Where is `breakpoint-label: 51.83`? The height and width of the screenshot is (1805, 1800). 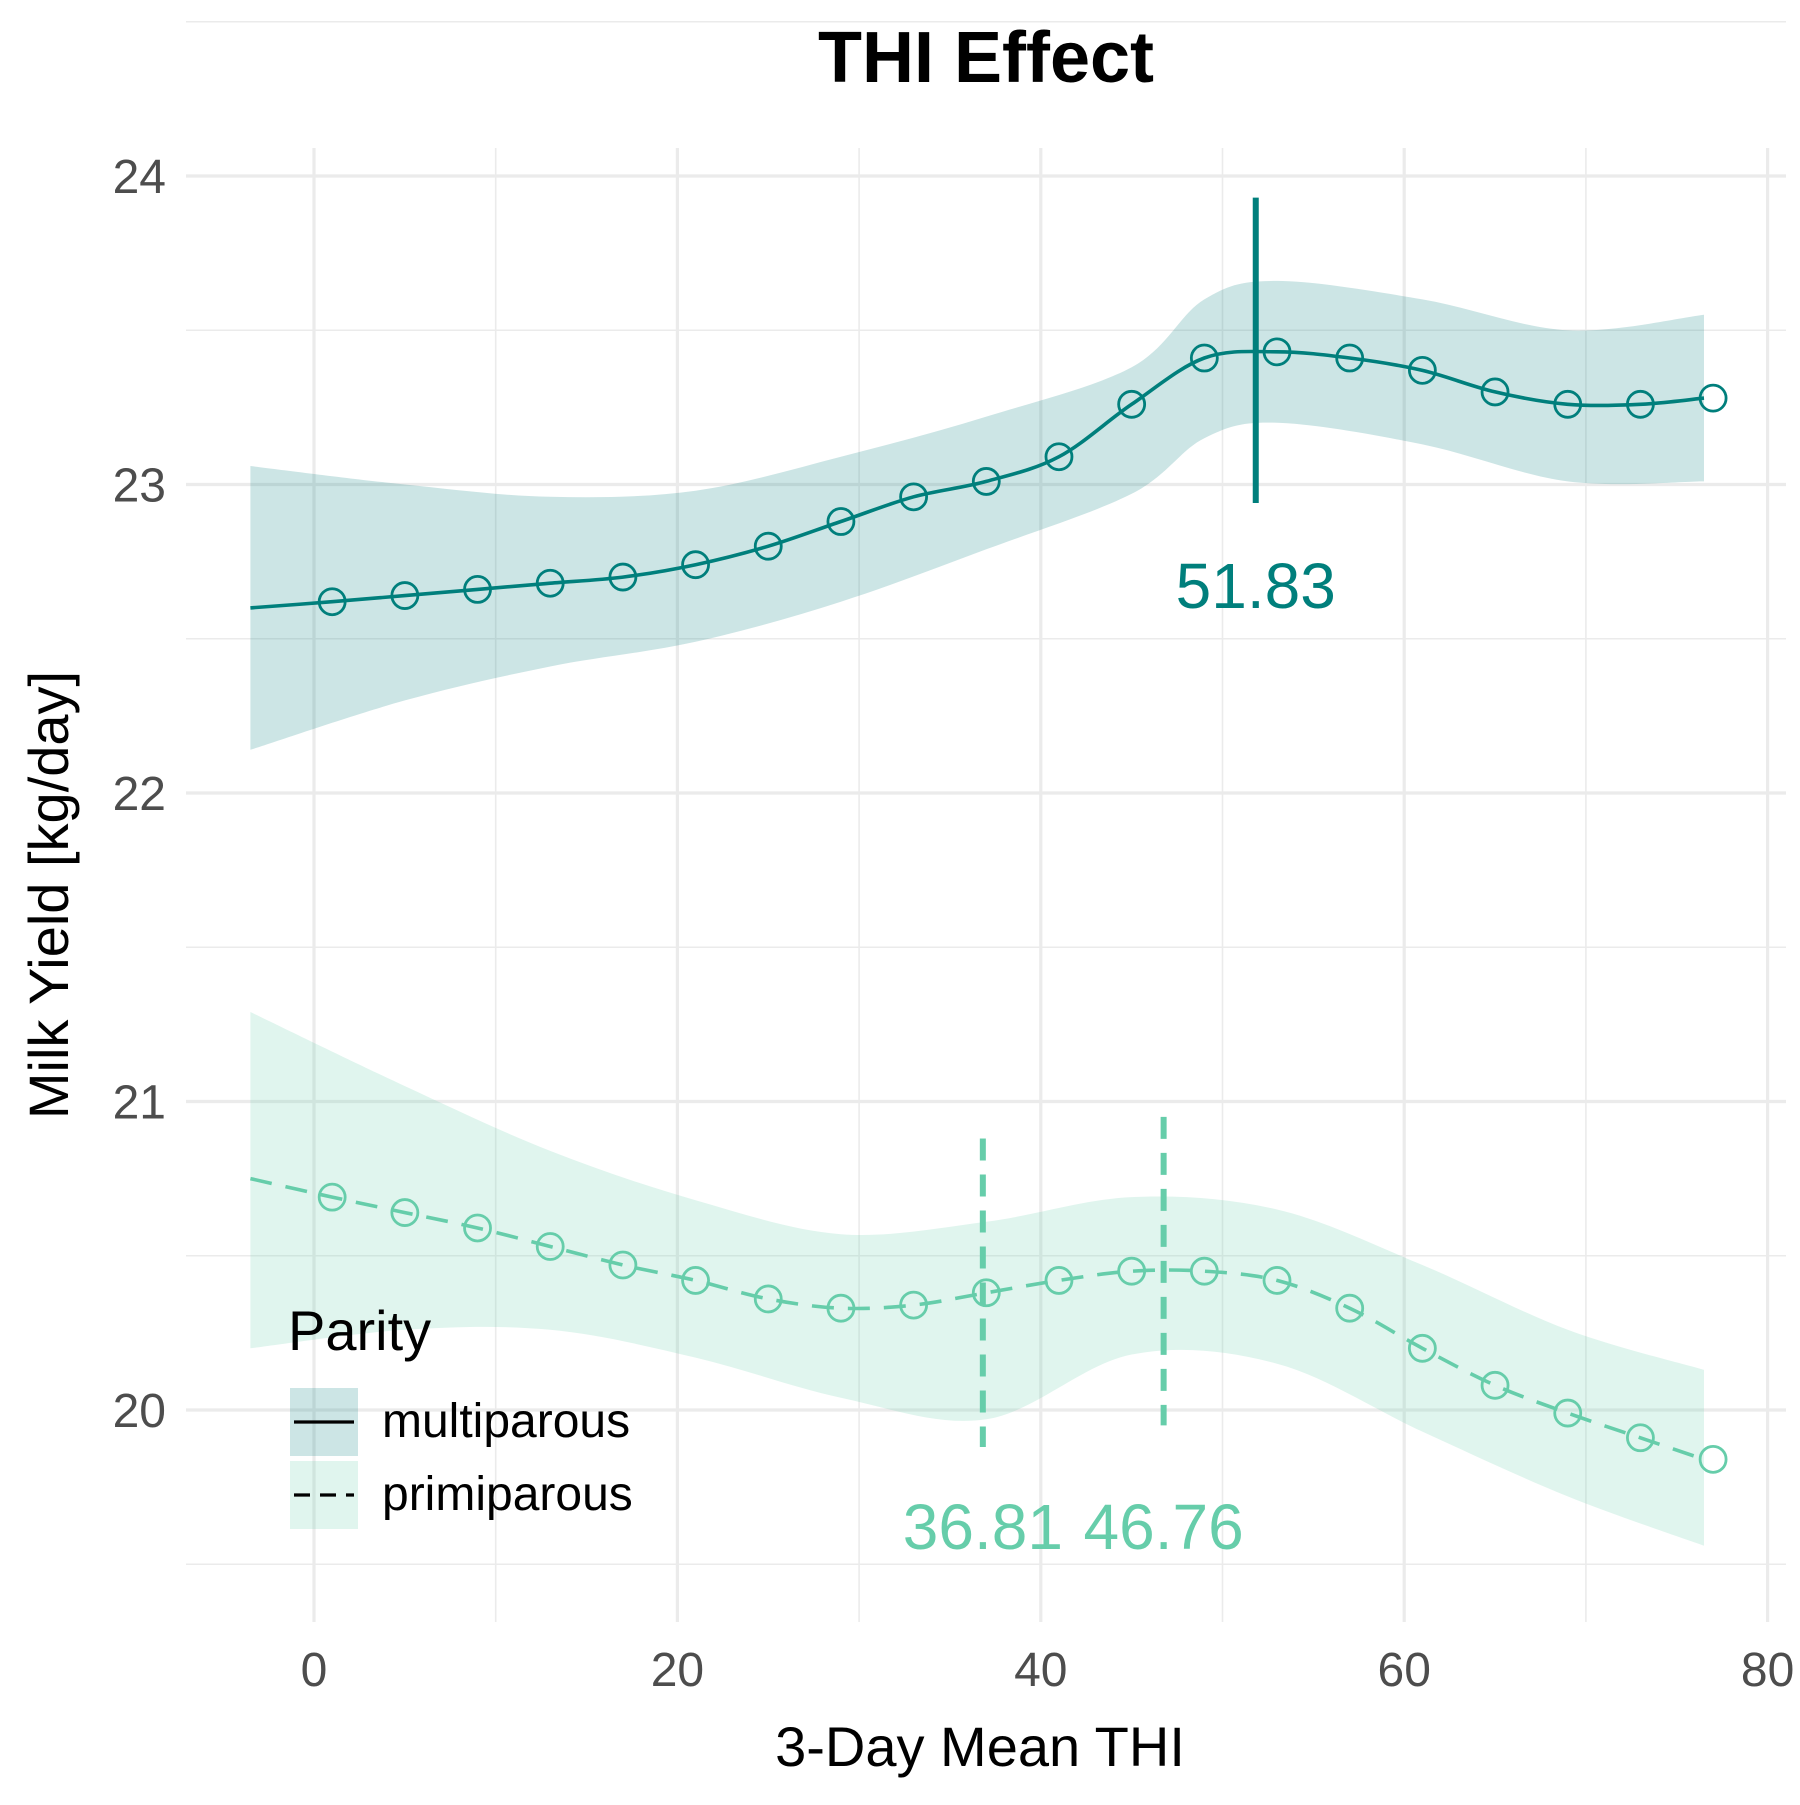
breakpoint-label: 51.83 is located at coordinates (1256, 586).